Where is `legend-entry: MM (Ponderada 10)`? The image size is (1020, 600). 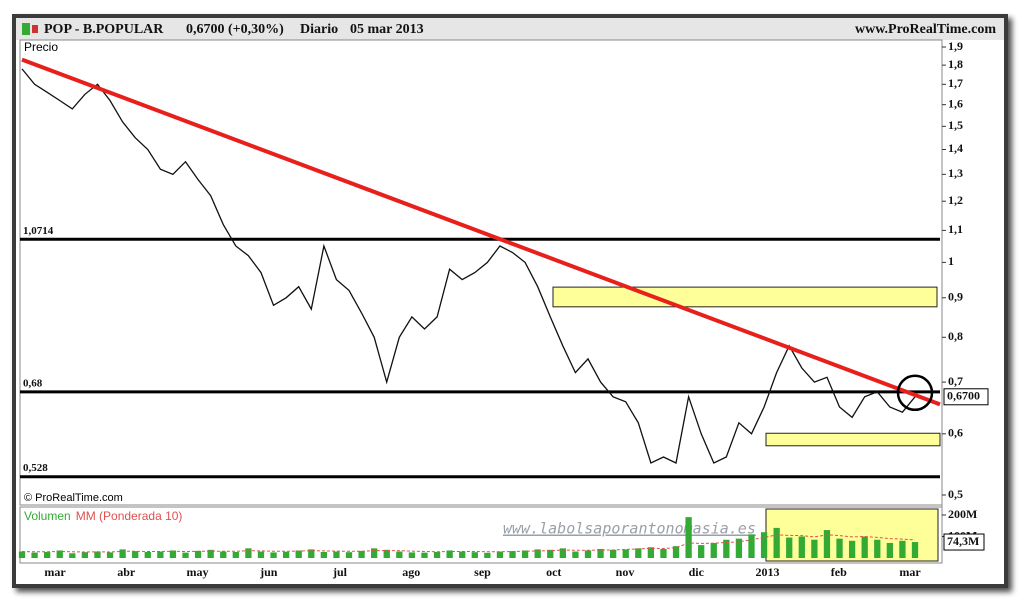
legend-entry: MM (Ponderada 10) is located at coordinates (129, 516).